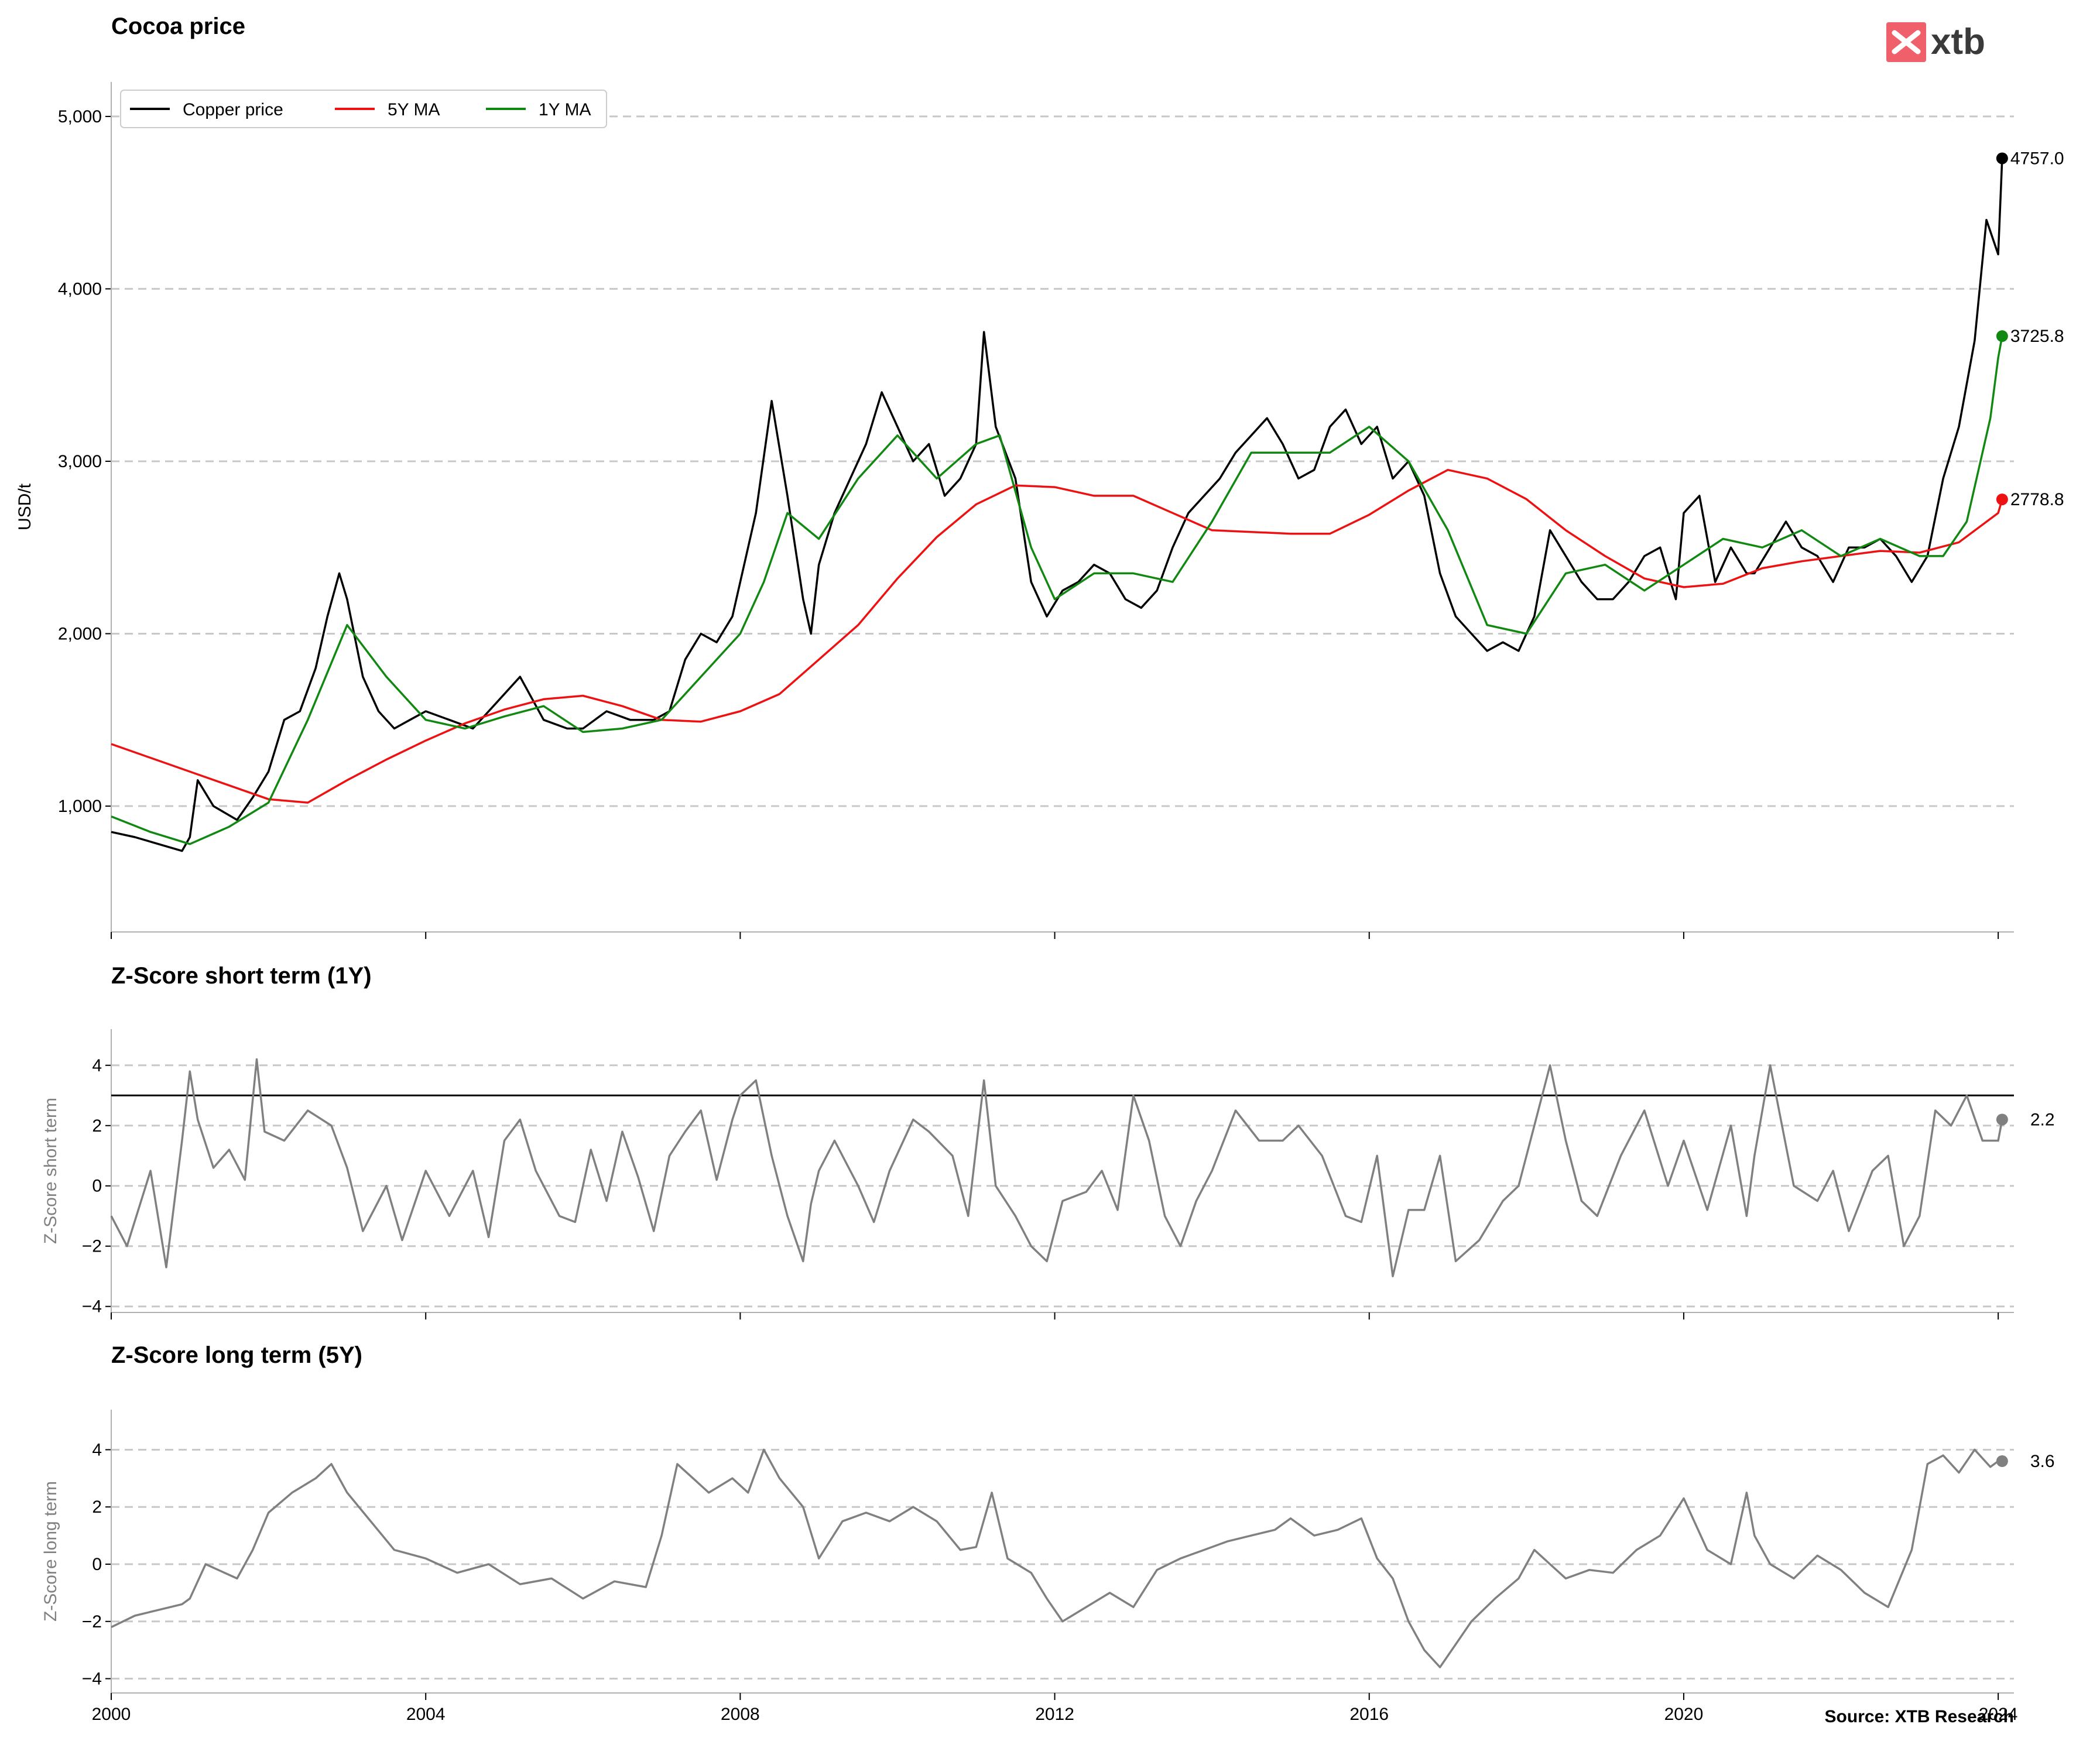 This screenshot has height=1748, width=2100. I want to click on x-tick-label: 2024, so click(1998, 1714).